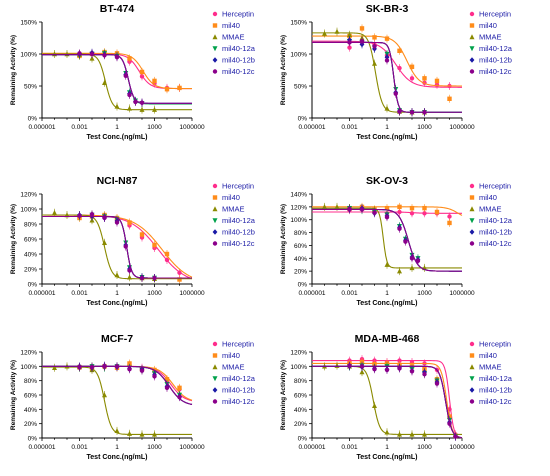 The width and height of the screenshot is (550, 476). I want to click on x-axis-label: Test Conc.(ng/mL), so click(117, 137).